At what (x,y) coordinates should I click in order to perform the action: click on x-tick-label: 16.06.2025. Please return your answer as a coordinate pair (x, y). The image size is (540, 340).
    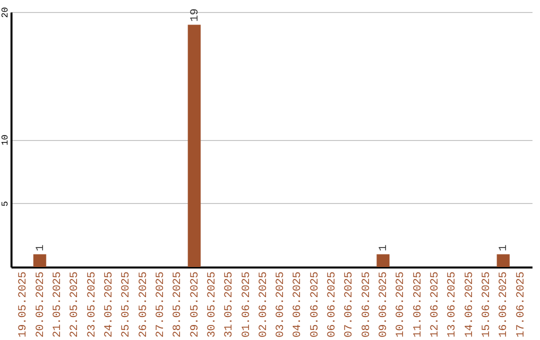
    Looking at the image, I should click on (504, 305).